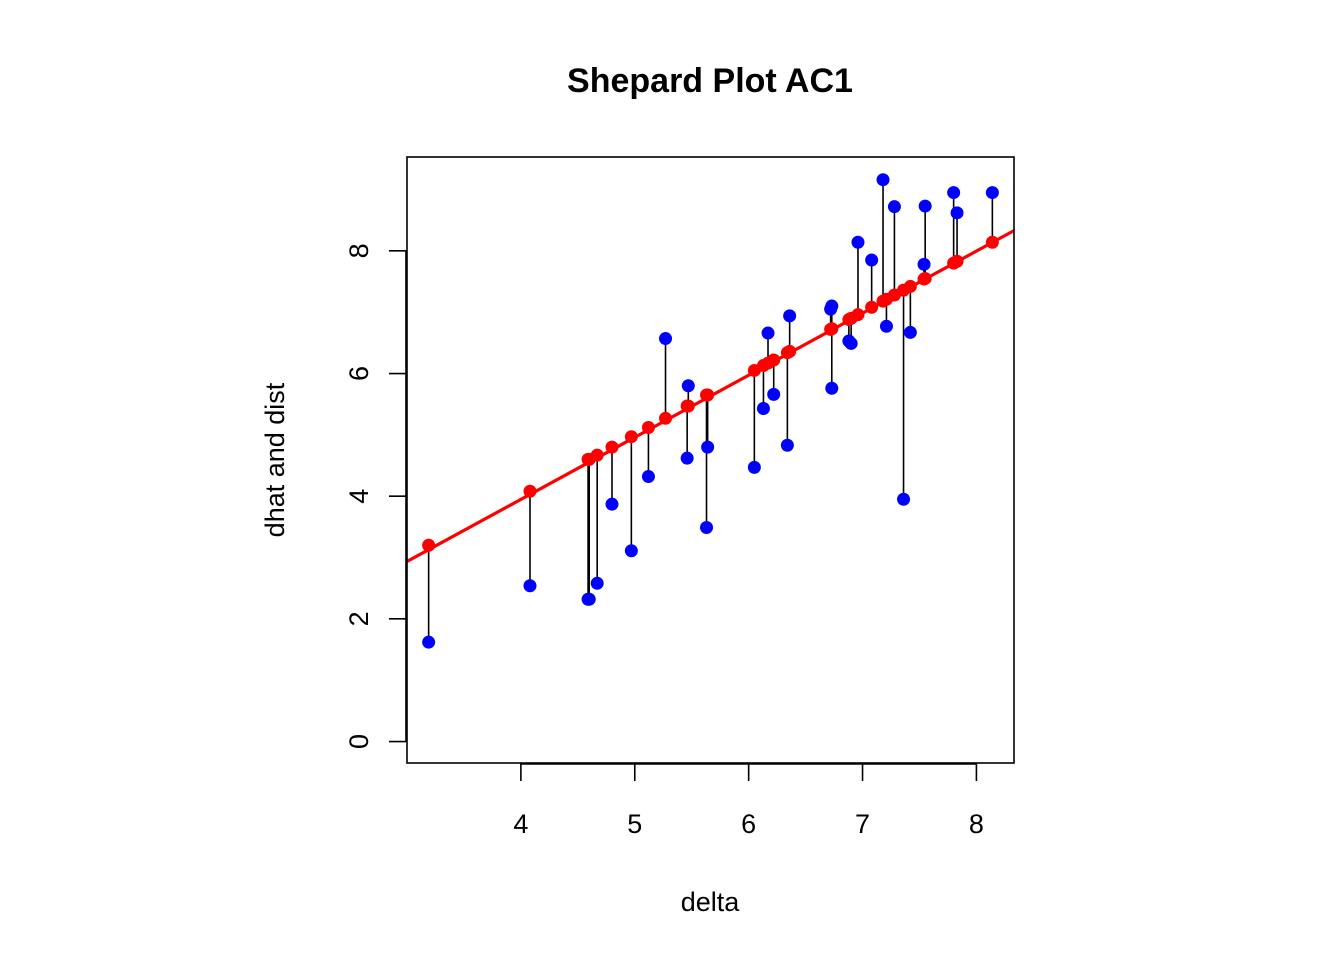  Describe the element at coordinates (359, 250) in the screenshot. I see `y-tick-label: 8` at that location.